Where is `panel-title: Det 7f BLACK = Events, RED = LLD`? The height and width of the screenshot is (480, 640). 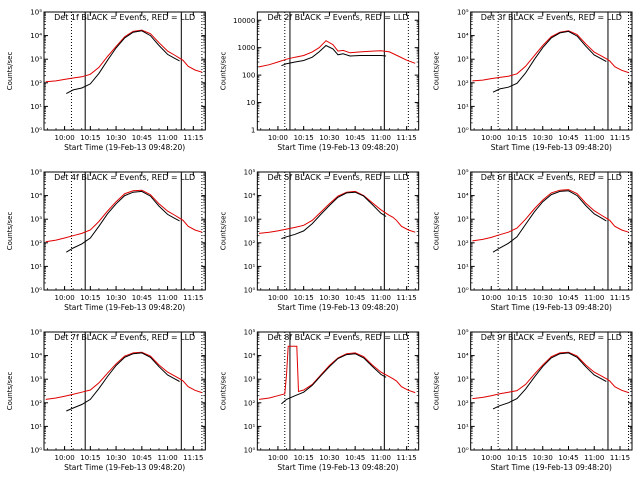 panel-title: Det 7f BLACK = Events, RED = LLD is located at coordinates (124, 337).